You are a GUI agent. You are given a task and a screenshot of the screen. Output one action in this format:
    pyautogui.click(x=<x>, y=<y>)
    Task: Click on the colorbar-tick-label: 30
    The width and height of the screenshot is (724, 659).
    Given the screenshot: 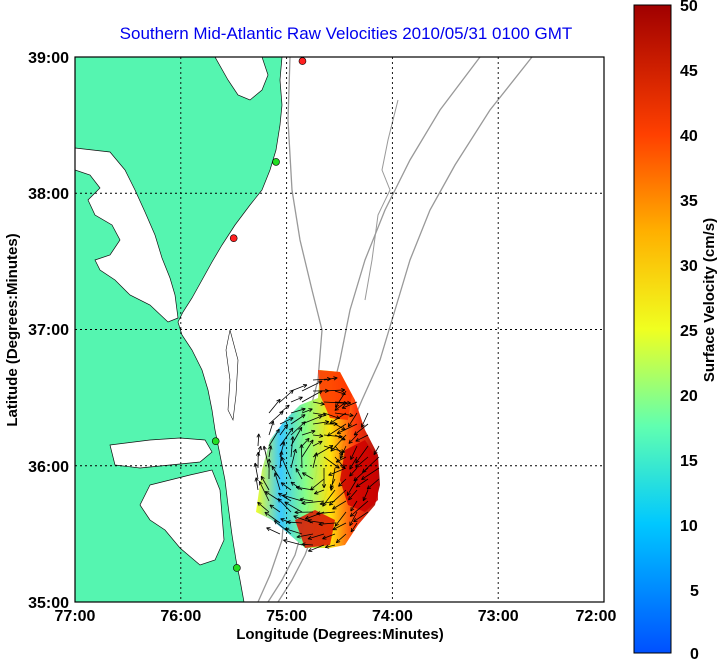 What is the action you would take?
    pyautogui.click(x=689, y=266)
    